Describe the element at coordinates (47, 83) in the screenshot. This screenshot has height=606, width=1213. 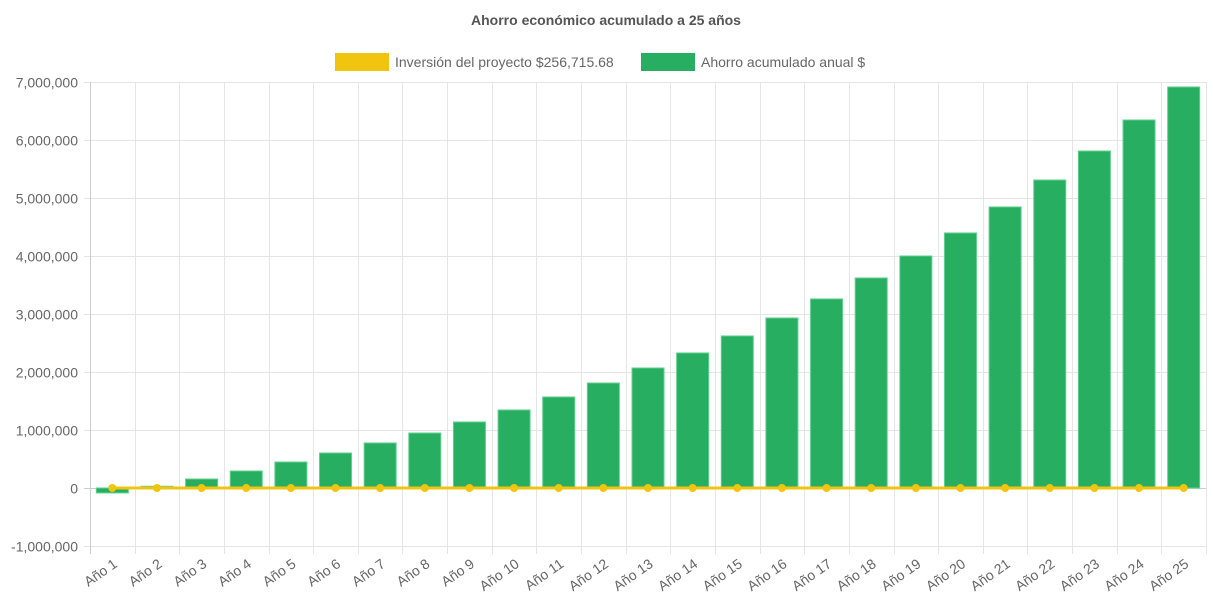
I see `y-tick-label: 7,000,000` at that location.